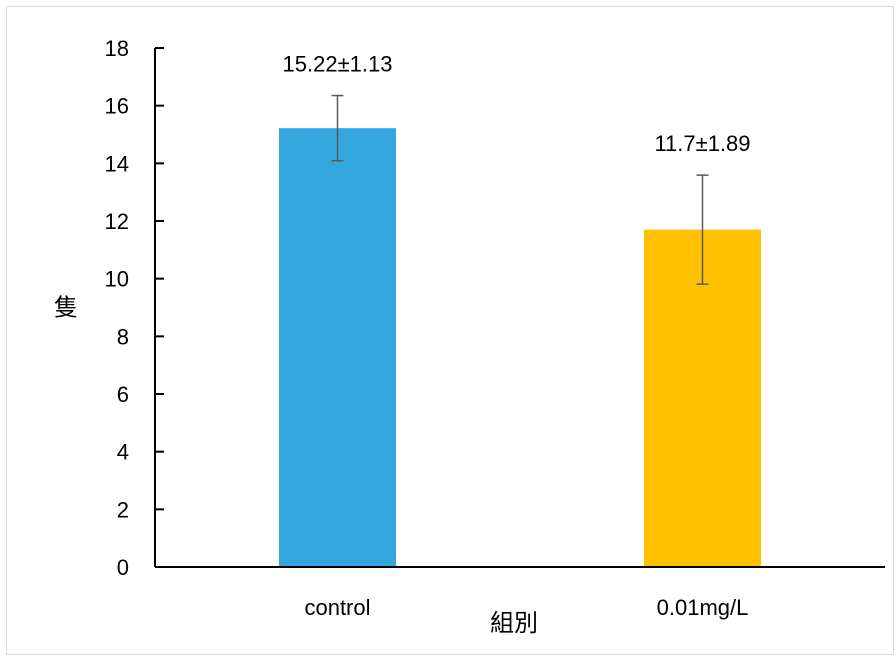  What do you see at coordinates (117, 163) in the screenshot?
I see `y-tick-label: 14` at bounding box center [117, 163].